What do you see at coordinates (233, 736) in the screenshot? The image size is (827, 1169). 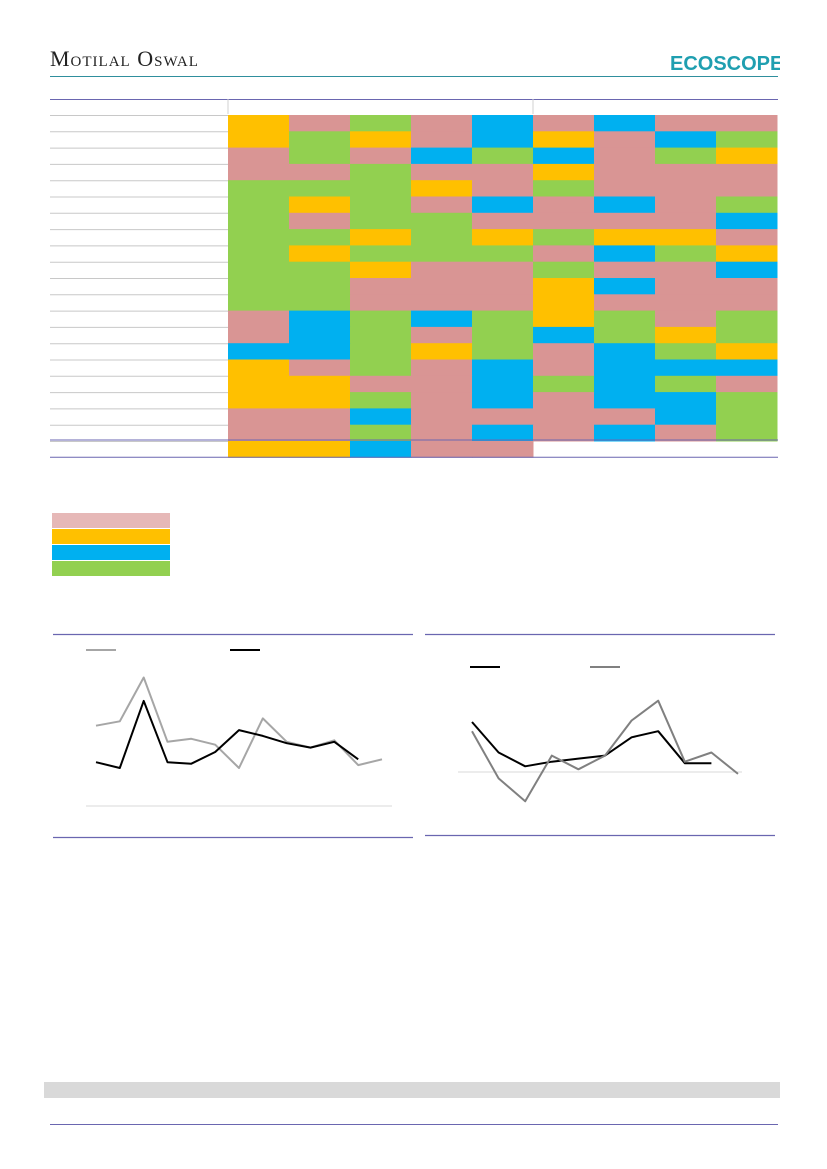 I see `line-chart-left` at bounding box center [233, 736].